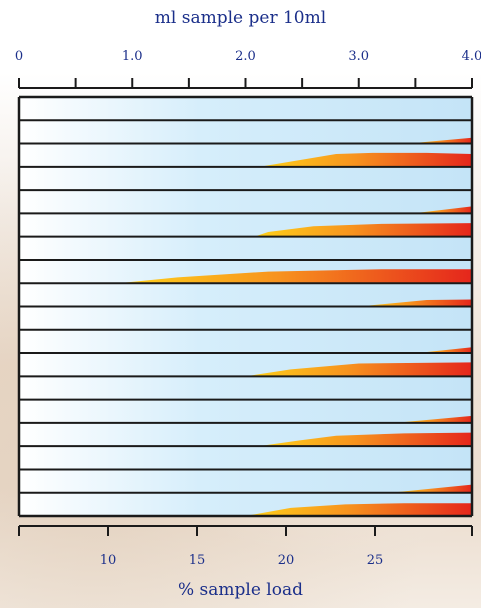 This screenshot has width=481, height=608. I want to click on top-axis-tick-label: 4.0, so click(471, 56).